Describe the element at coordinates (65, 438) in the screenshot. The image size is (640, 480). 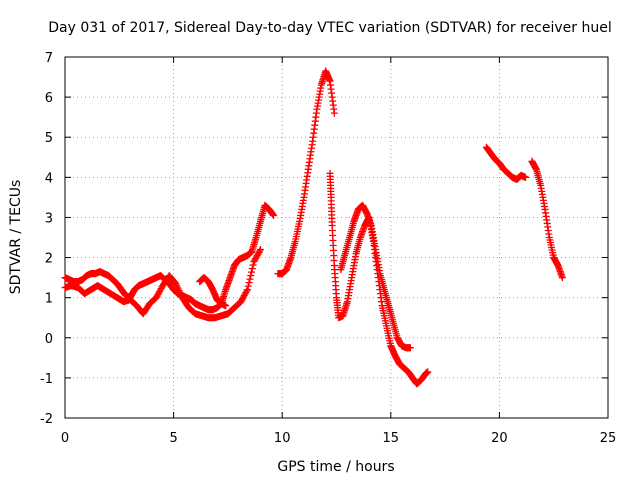
I see `x-tick-label: 0` at that location.